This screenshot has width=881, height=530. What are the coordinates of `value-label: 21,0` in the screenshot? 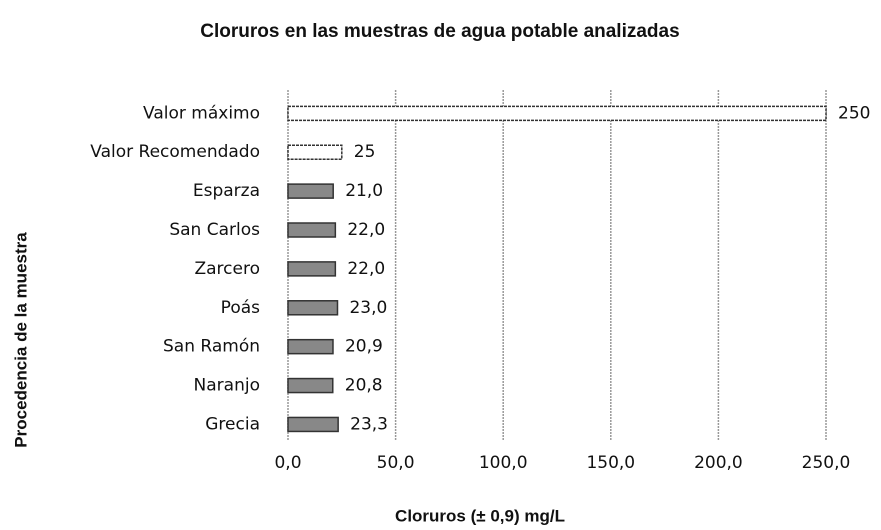 It's located at (364, 191).